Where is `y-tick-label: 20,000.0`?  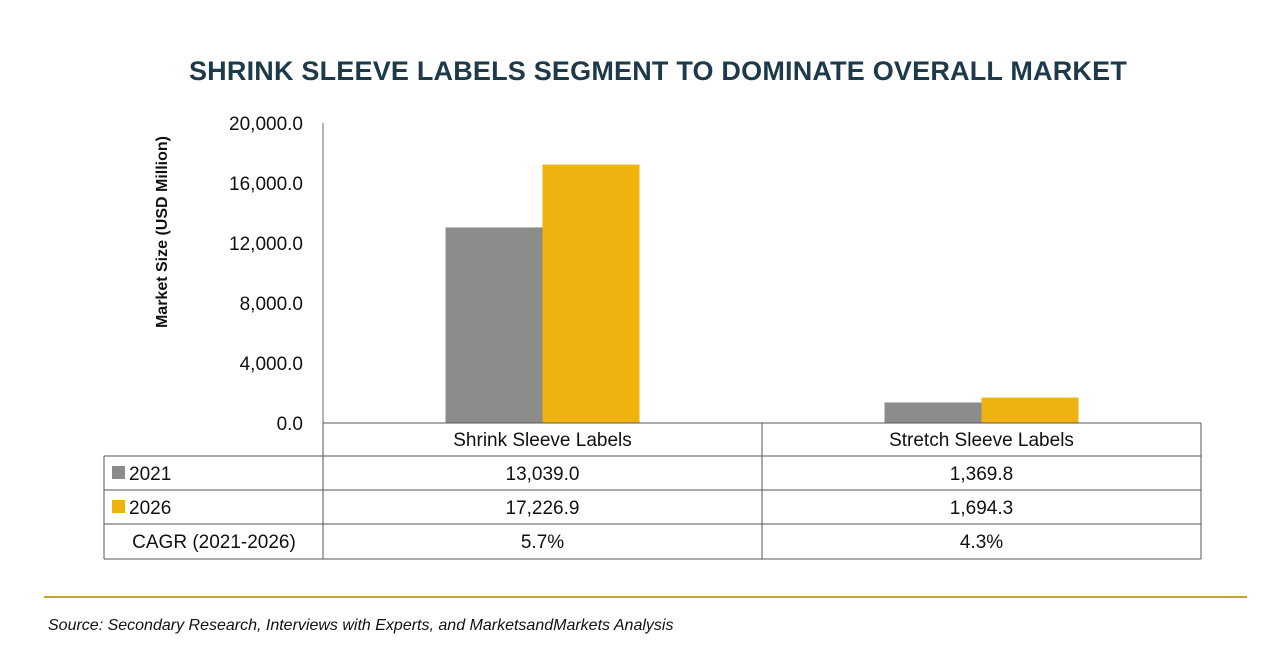 y-tick-label: 20,000.0 is located at coordinates (266, 124).